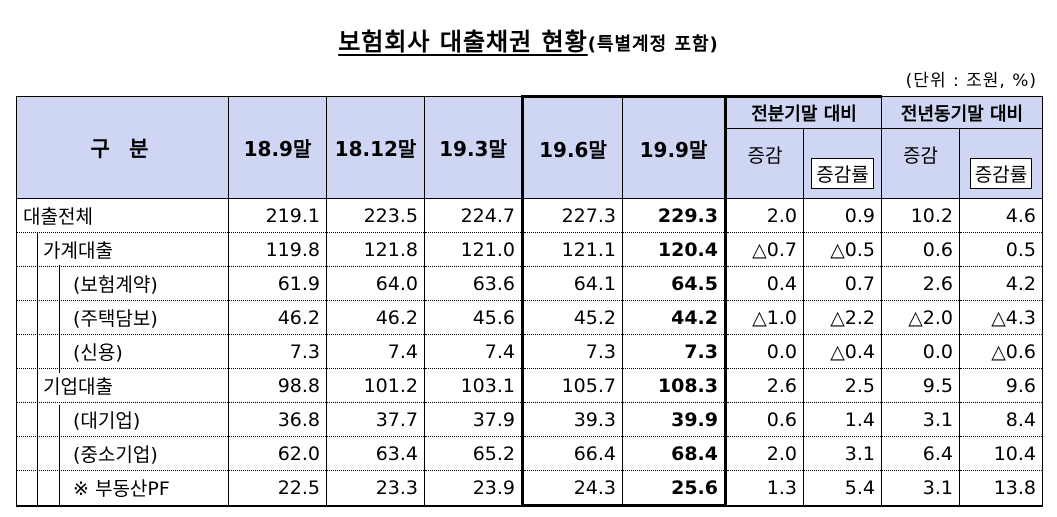  What do you see at coordinates (674, 147) in the screenshot?
I see `header-period-5: 19.9말` at bounding box center [674, 147].